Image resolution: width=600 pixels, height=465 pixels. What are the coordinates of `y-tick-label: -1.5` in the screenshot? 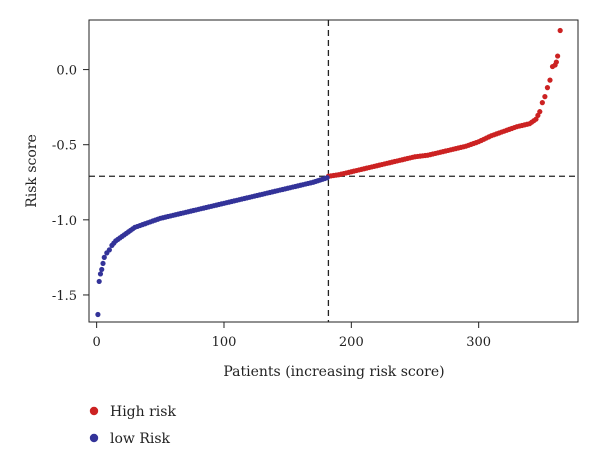 It's located at (64, 296).